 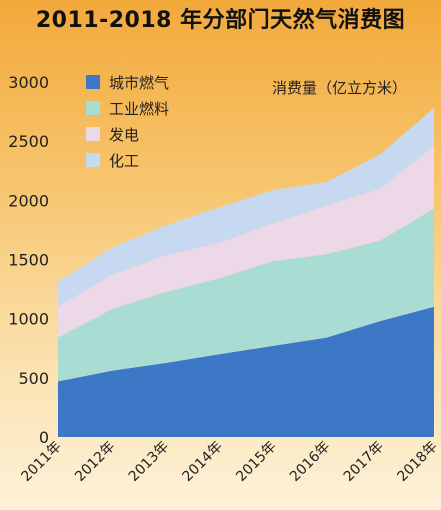 What do you see at coordinates (310, 462) in the screenshot?
I see `x-tick-label: 2016年` at bounding box center [310, 462].